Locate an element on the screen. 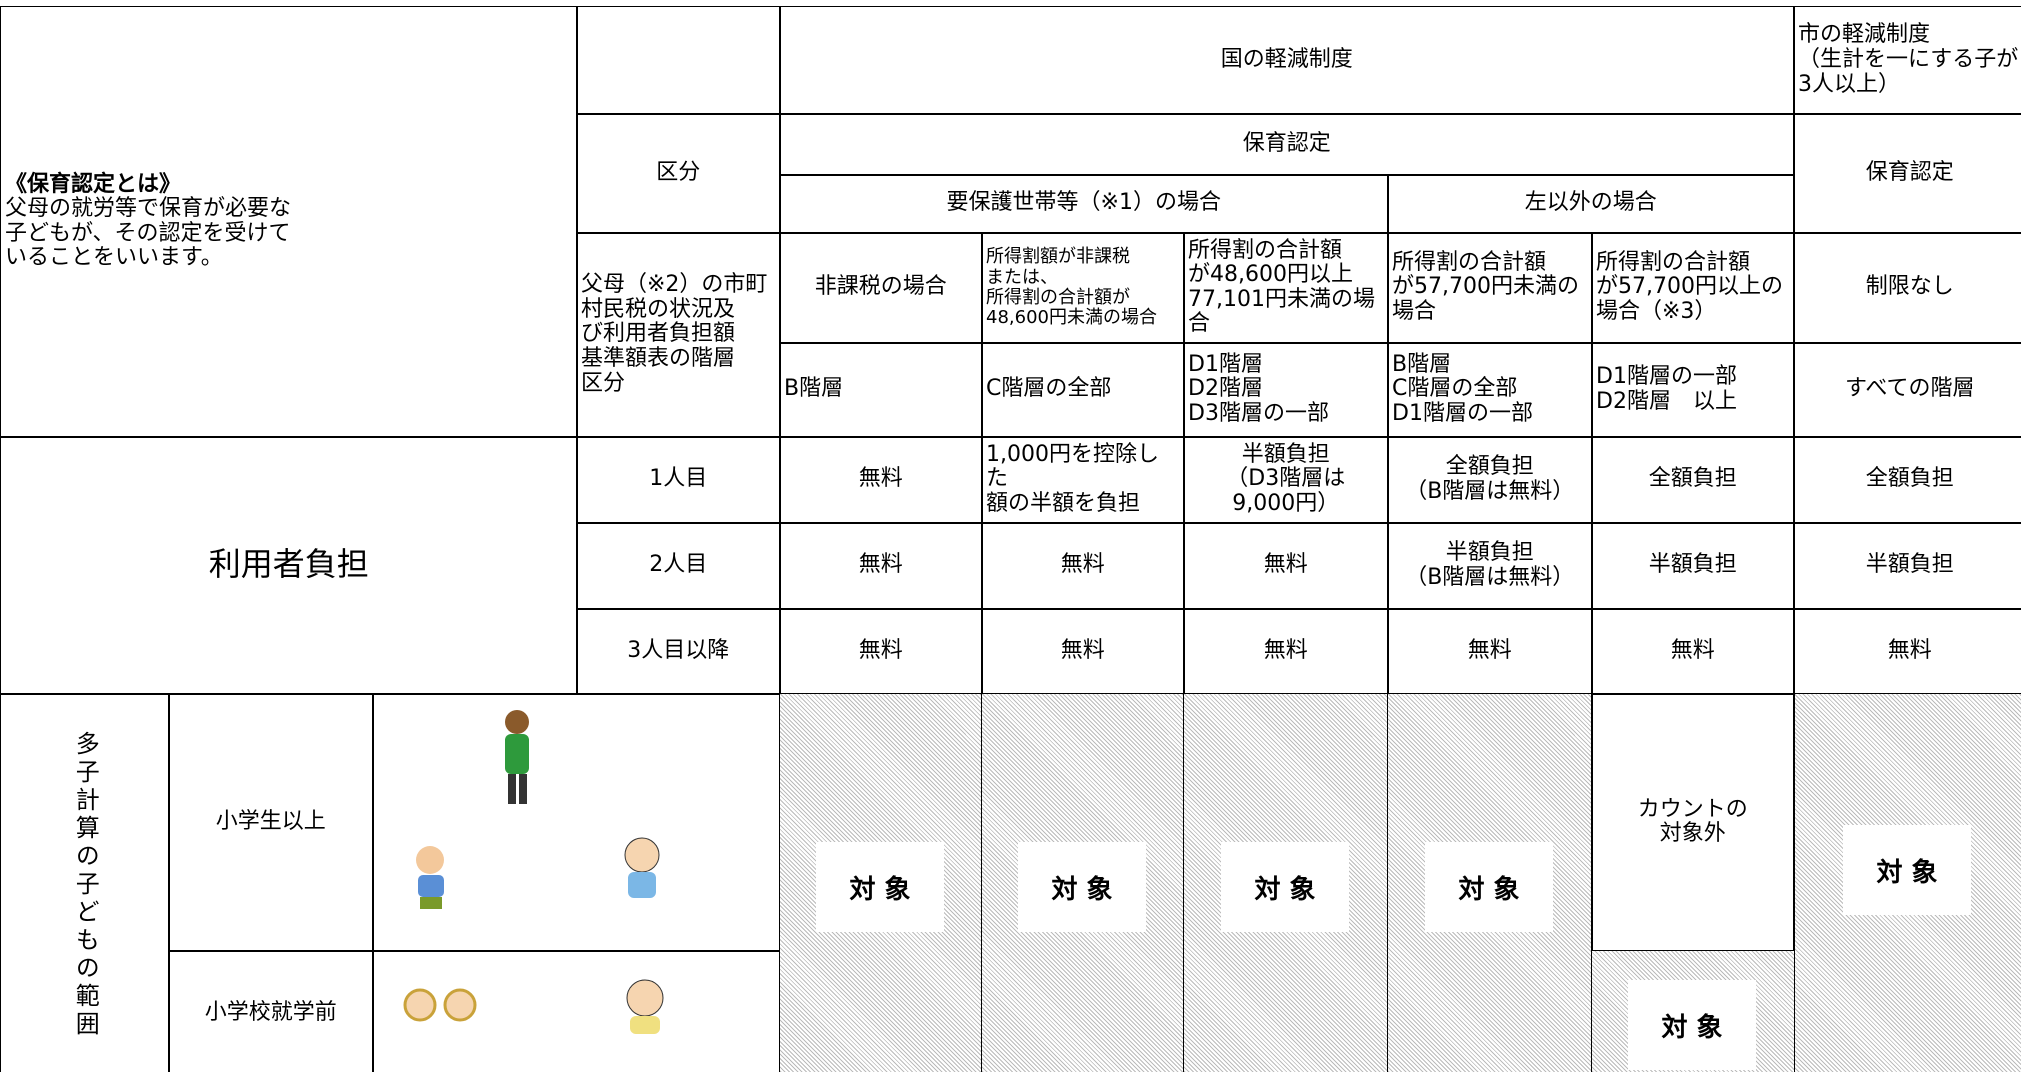  burden-cell: 半額負担 （D3階層は 9,000円） is located at coordinates (1286, 480).